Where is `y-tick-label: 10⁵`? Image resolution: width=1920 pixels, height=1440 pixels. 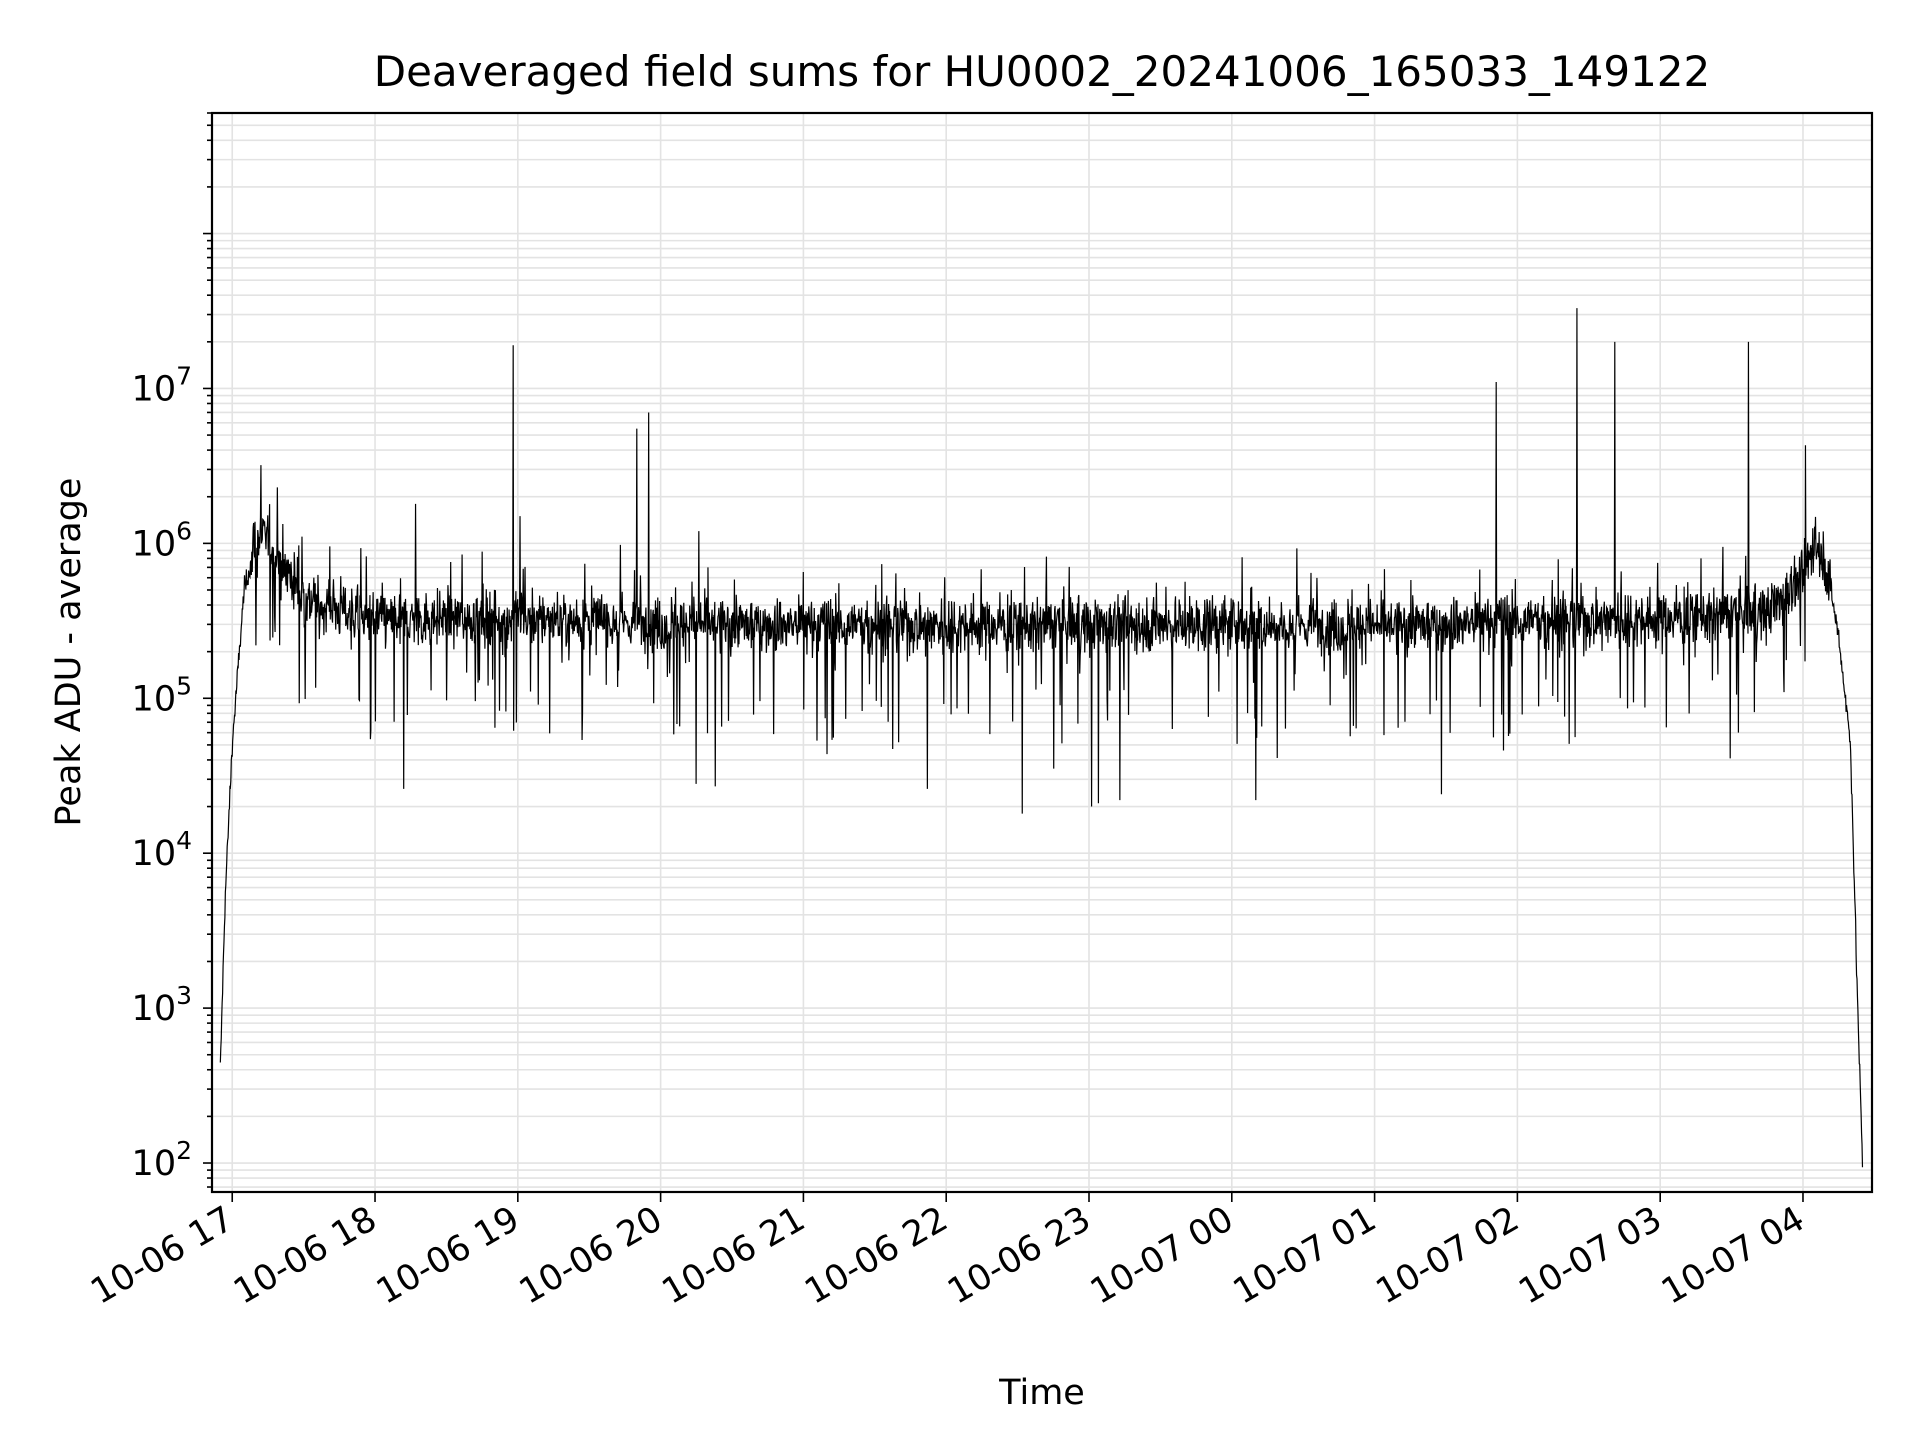
y-tick-label: 10⁵ is located at coordinates (162, 695).